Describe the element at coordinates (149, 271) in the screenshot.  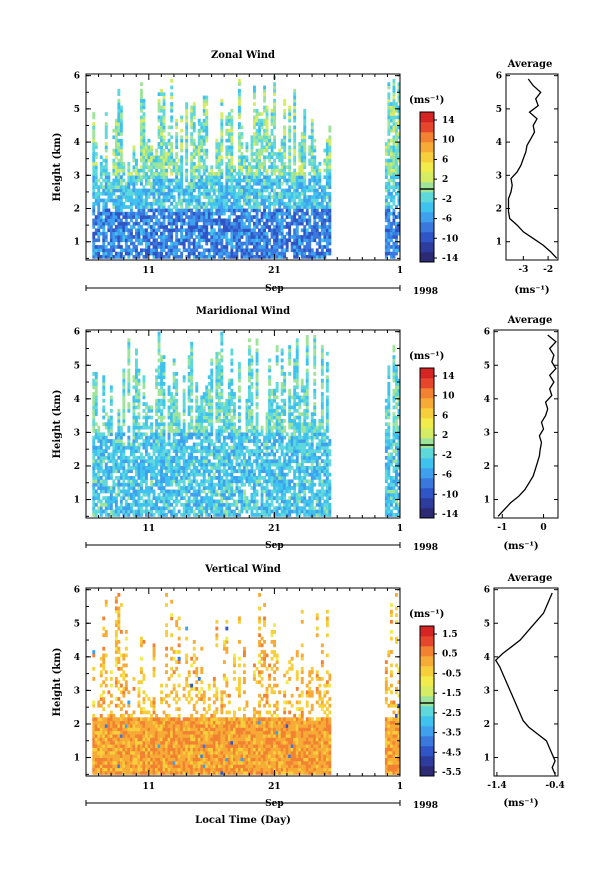
I see `x-tick-label: 11` at that location.